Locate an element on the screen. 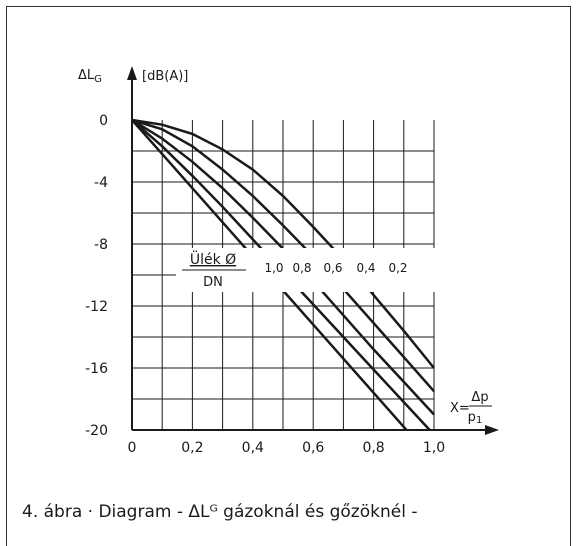  y-axis-unit: [dB(A)] is located at coordinates (165, 76).